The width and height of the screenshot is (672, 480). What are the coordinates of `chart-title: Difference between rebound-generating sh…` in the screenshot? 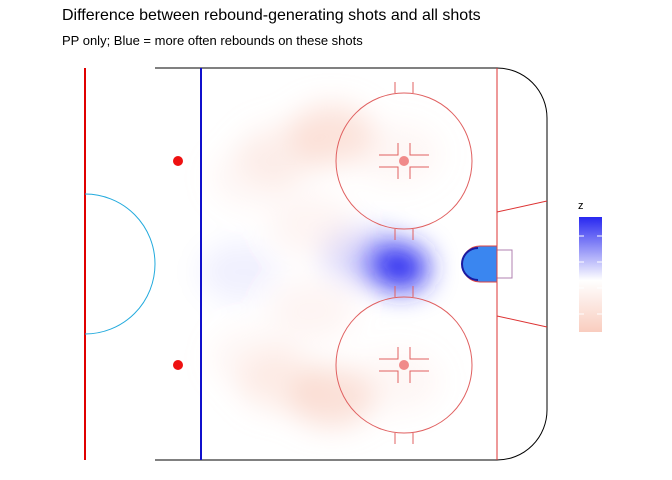 It's located at (271, 15).